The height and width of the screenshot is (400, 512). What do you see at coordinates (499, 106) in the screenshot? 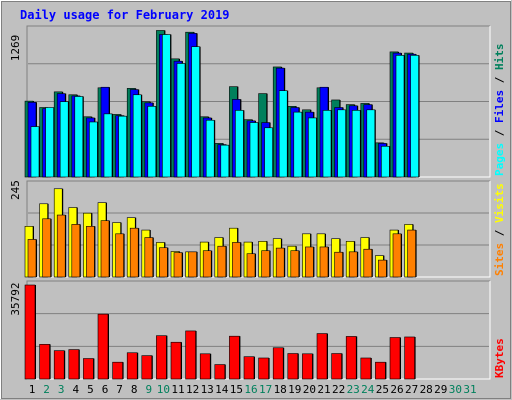
I see `legend-files: Files` at bounding box center [499, 106].